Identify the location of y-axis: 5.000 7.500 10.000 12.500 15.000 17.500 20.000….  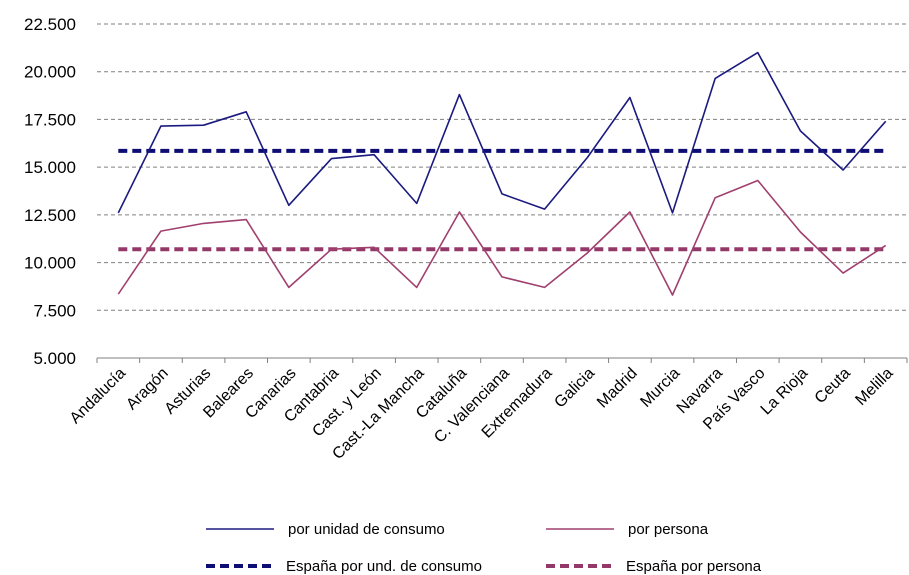
(50, 191).